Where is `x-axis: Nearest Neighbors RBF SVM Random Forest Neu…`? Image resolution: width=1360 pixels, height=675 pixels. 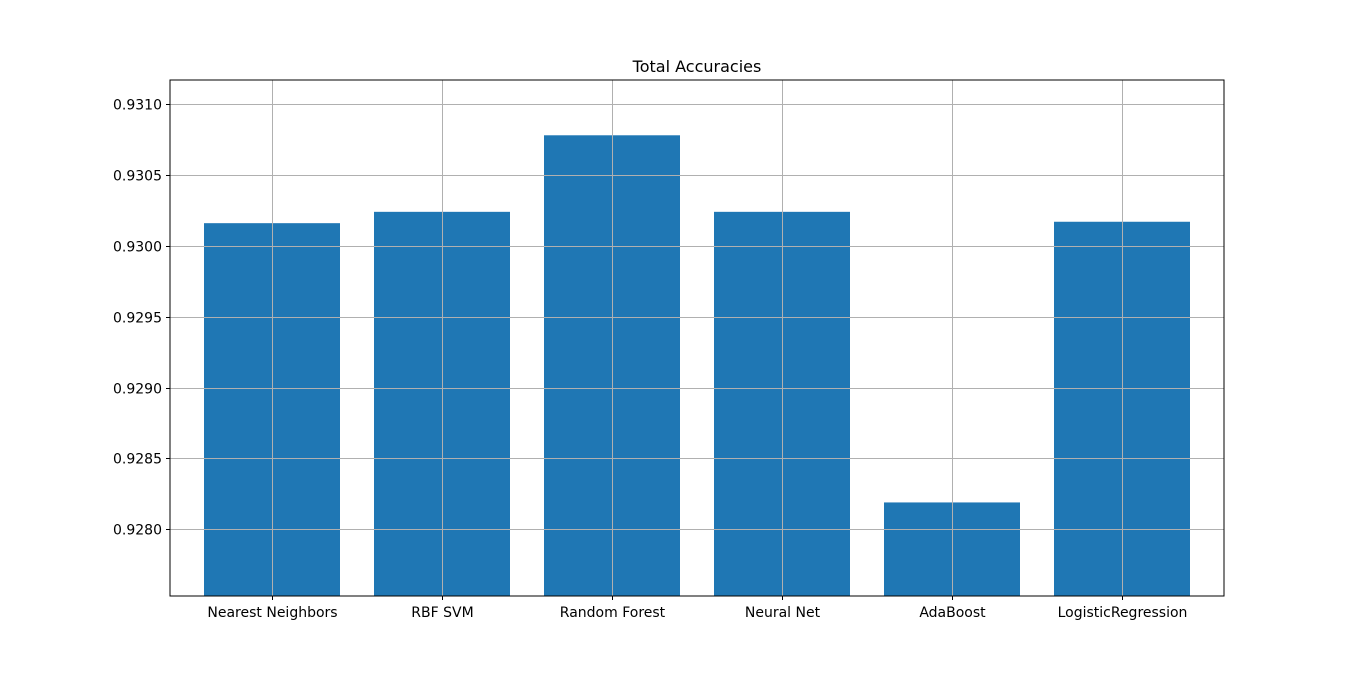
x-axis: Nearest Neighbors RBF SVM Random Forest Neu… is located at coordinates (697, 608).